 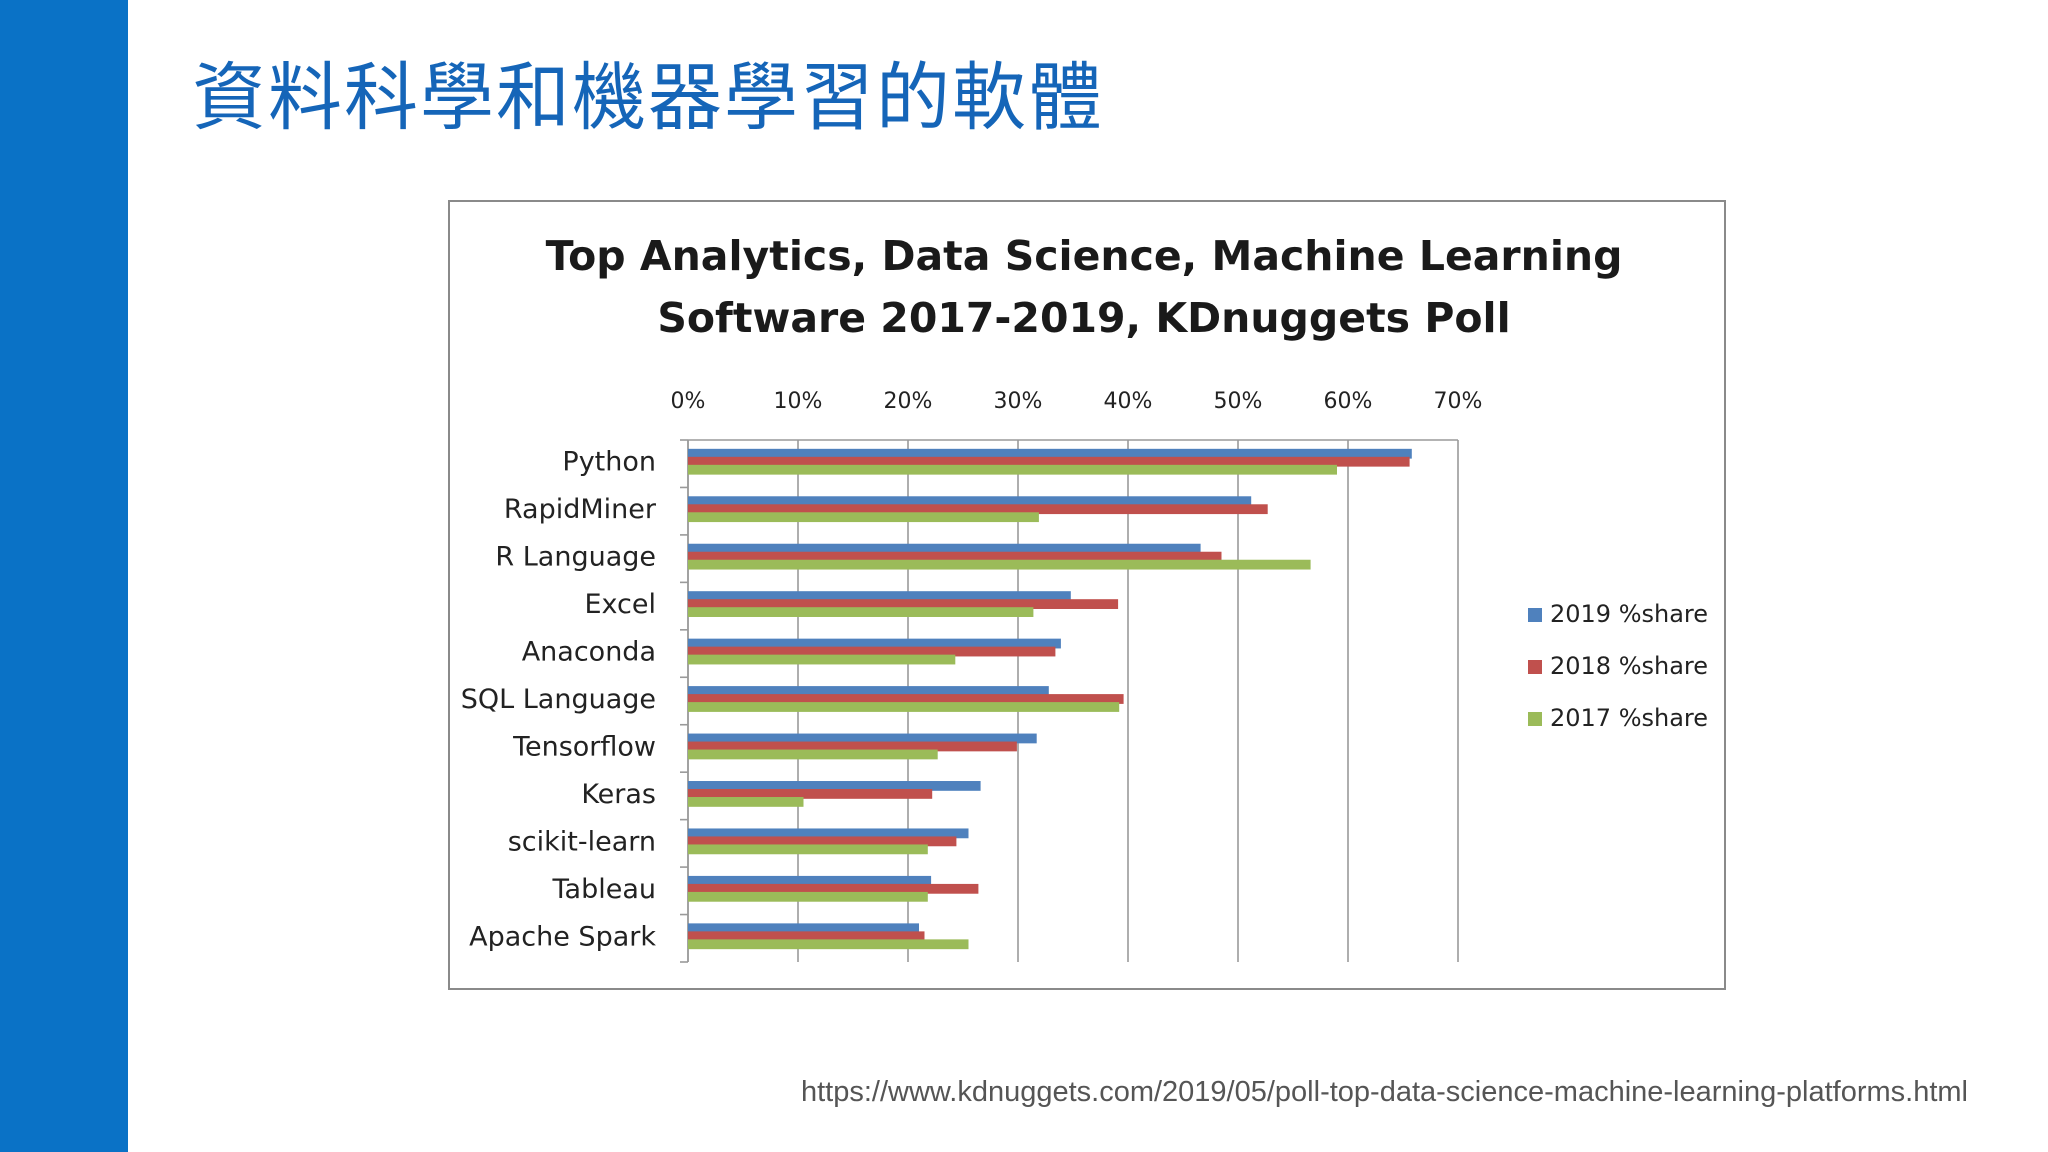 I want to click on category-label: Apache Spark, so click(x=562, y=936).